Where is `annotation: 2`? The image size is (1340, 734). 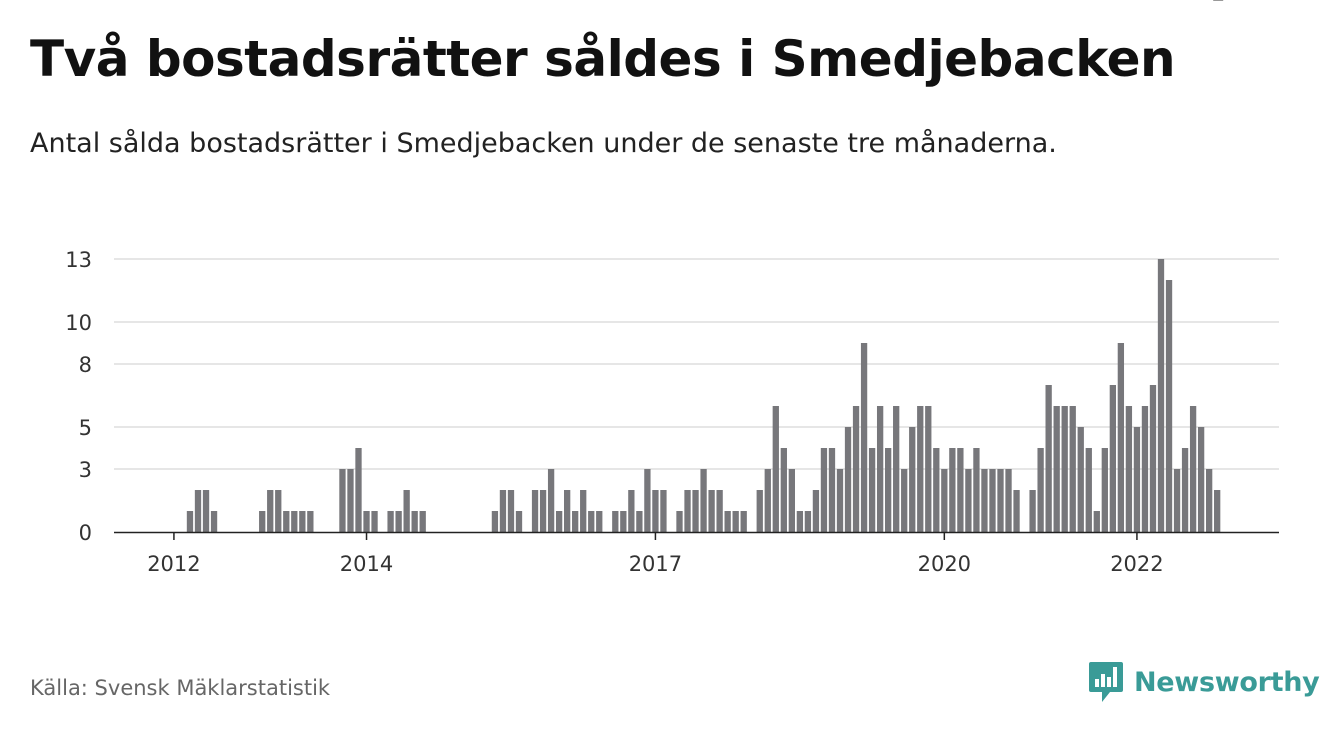 annotation: 2 is located at coordinates (1222, 2).